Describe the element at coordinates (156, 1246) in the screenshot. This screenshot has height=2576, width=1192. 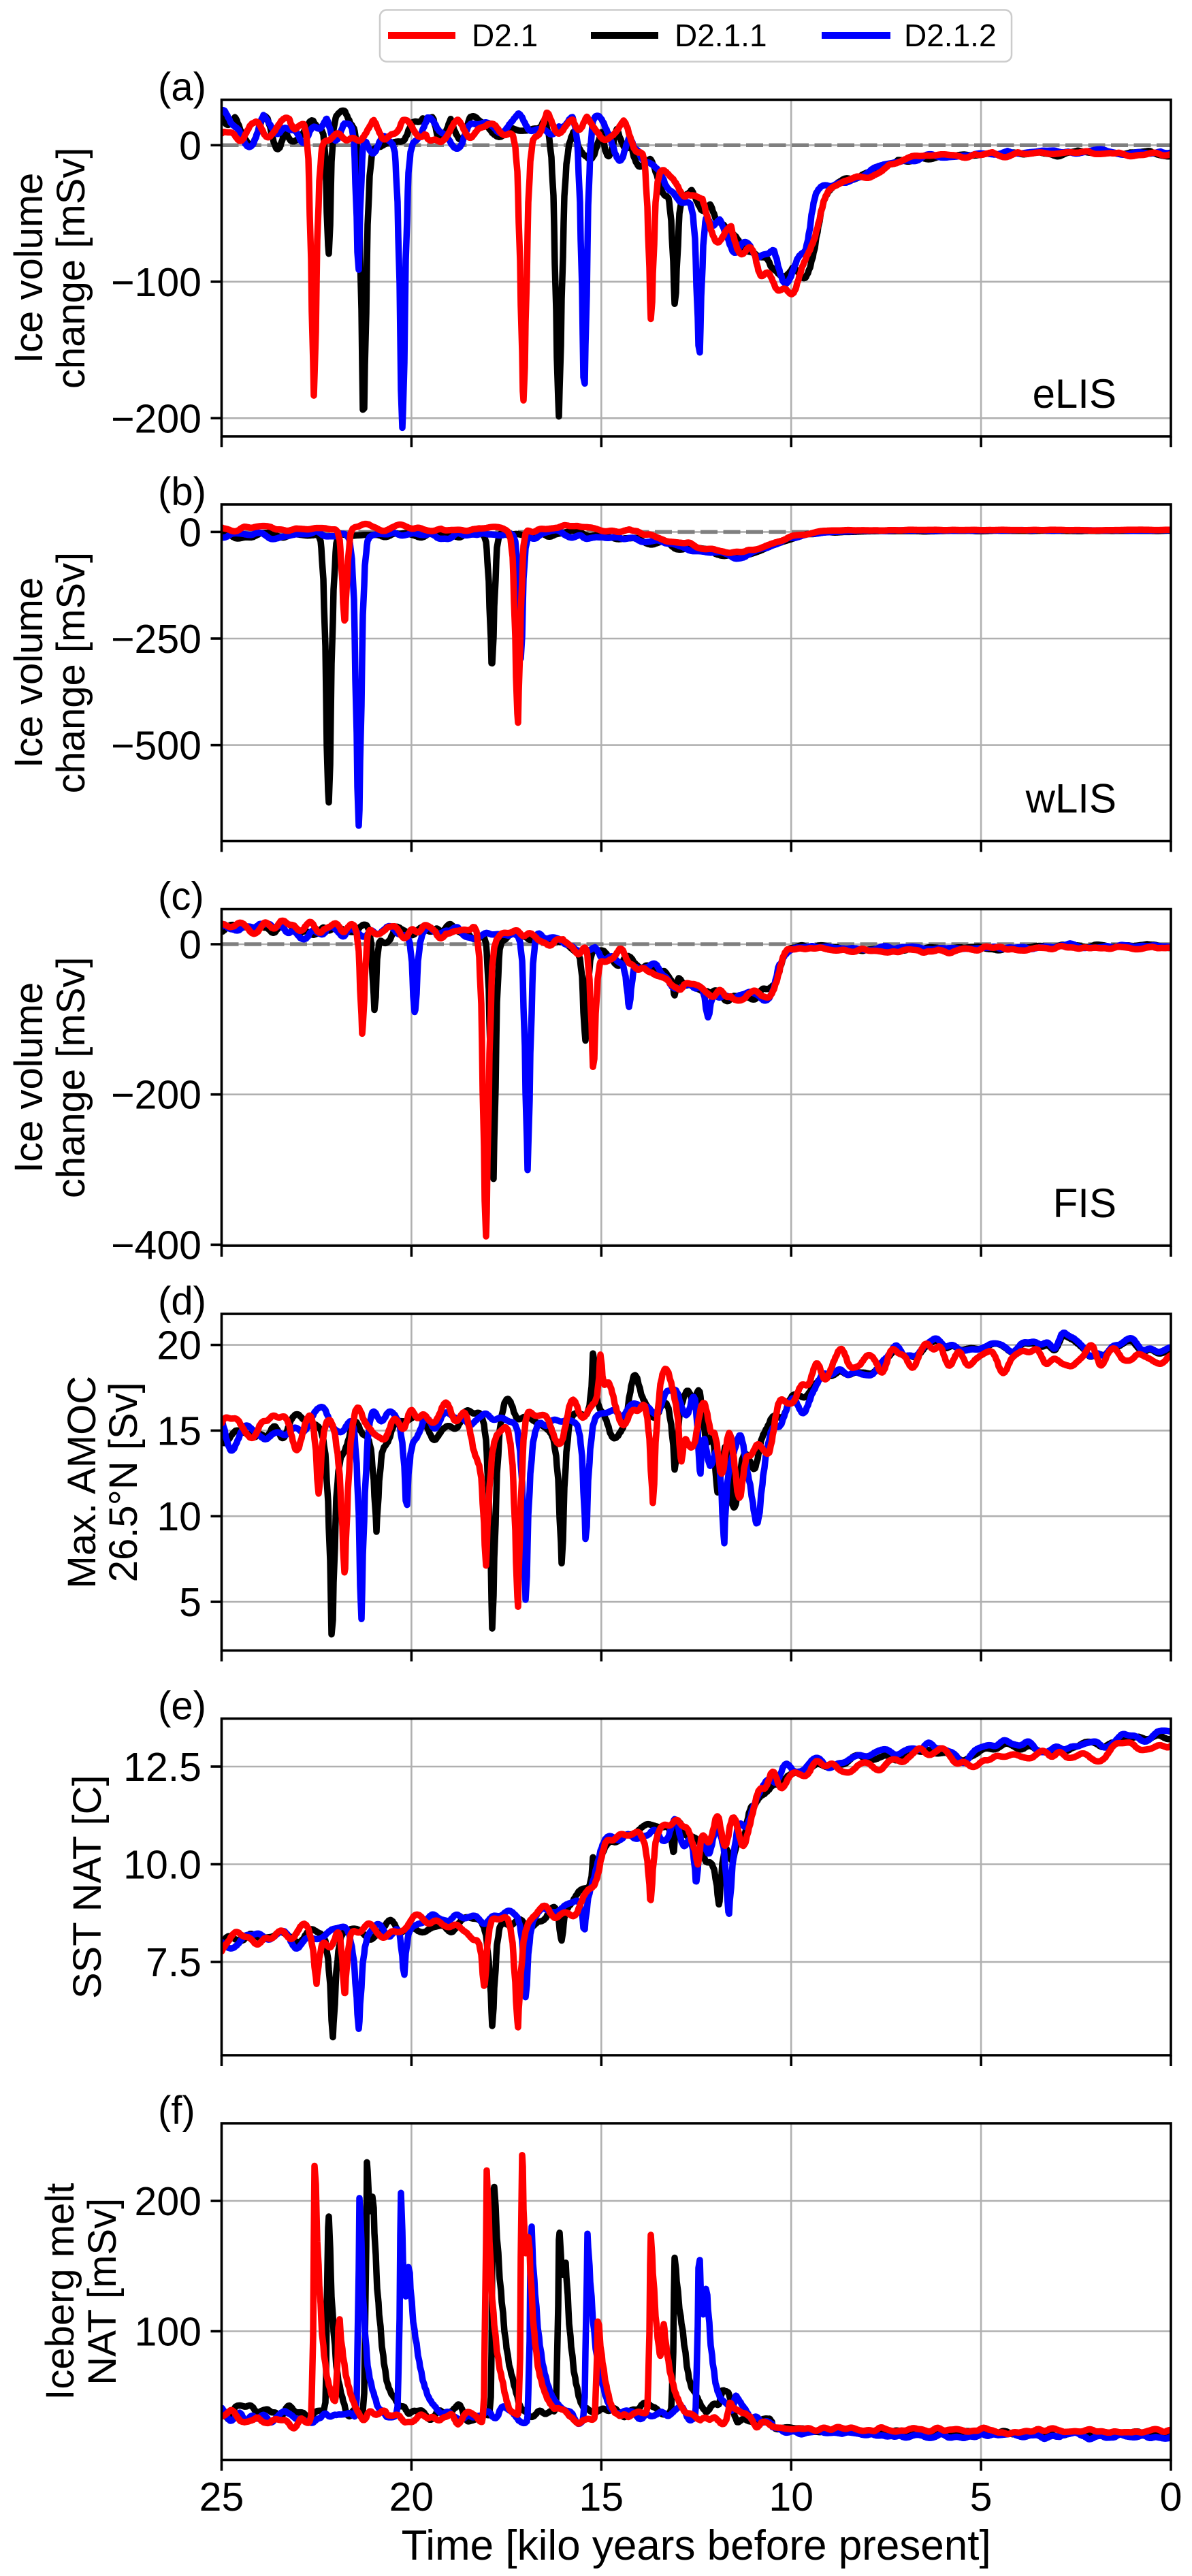
I see `svg-text: −400` at that location.